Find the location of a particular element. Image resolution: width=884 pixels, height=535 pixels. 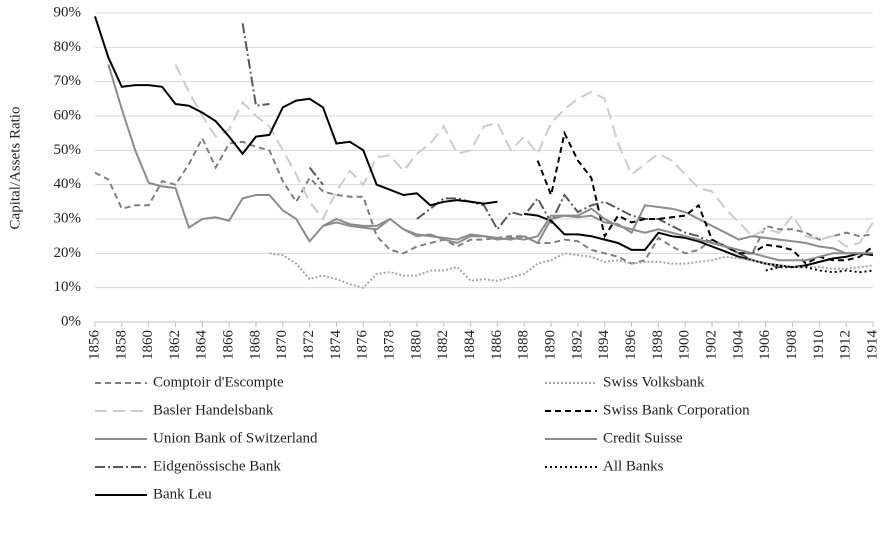

x-tick-label: 1880 is located at coordinates (416, 345).